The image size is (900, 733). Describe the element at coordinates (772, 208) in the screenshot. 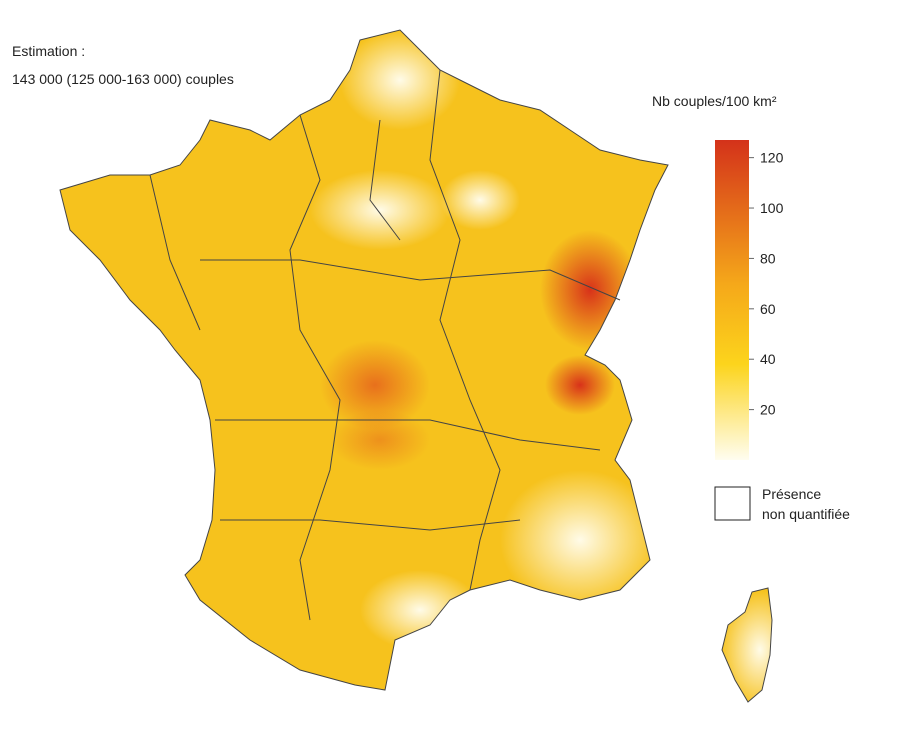

I see `scale-tick-label: 100` at that location.